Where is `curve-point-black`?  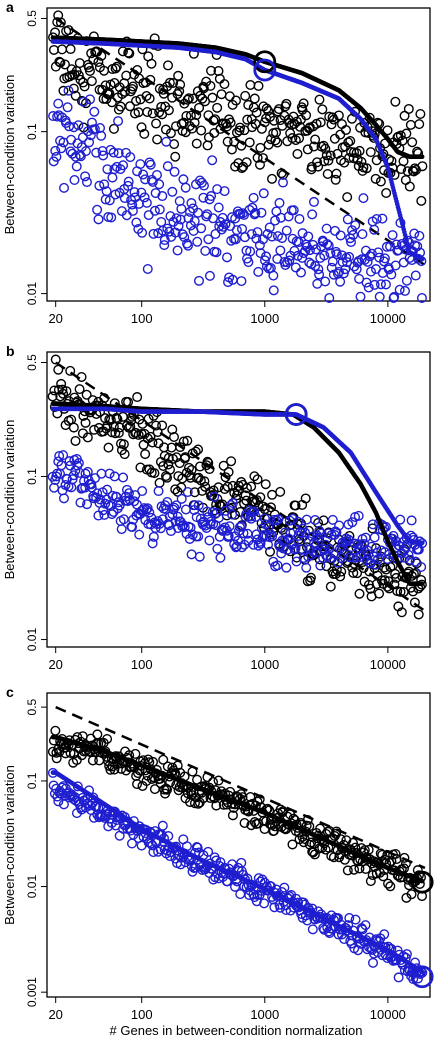
curve-point-black is located at coordinates (422, 881).